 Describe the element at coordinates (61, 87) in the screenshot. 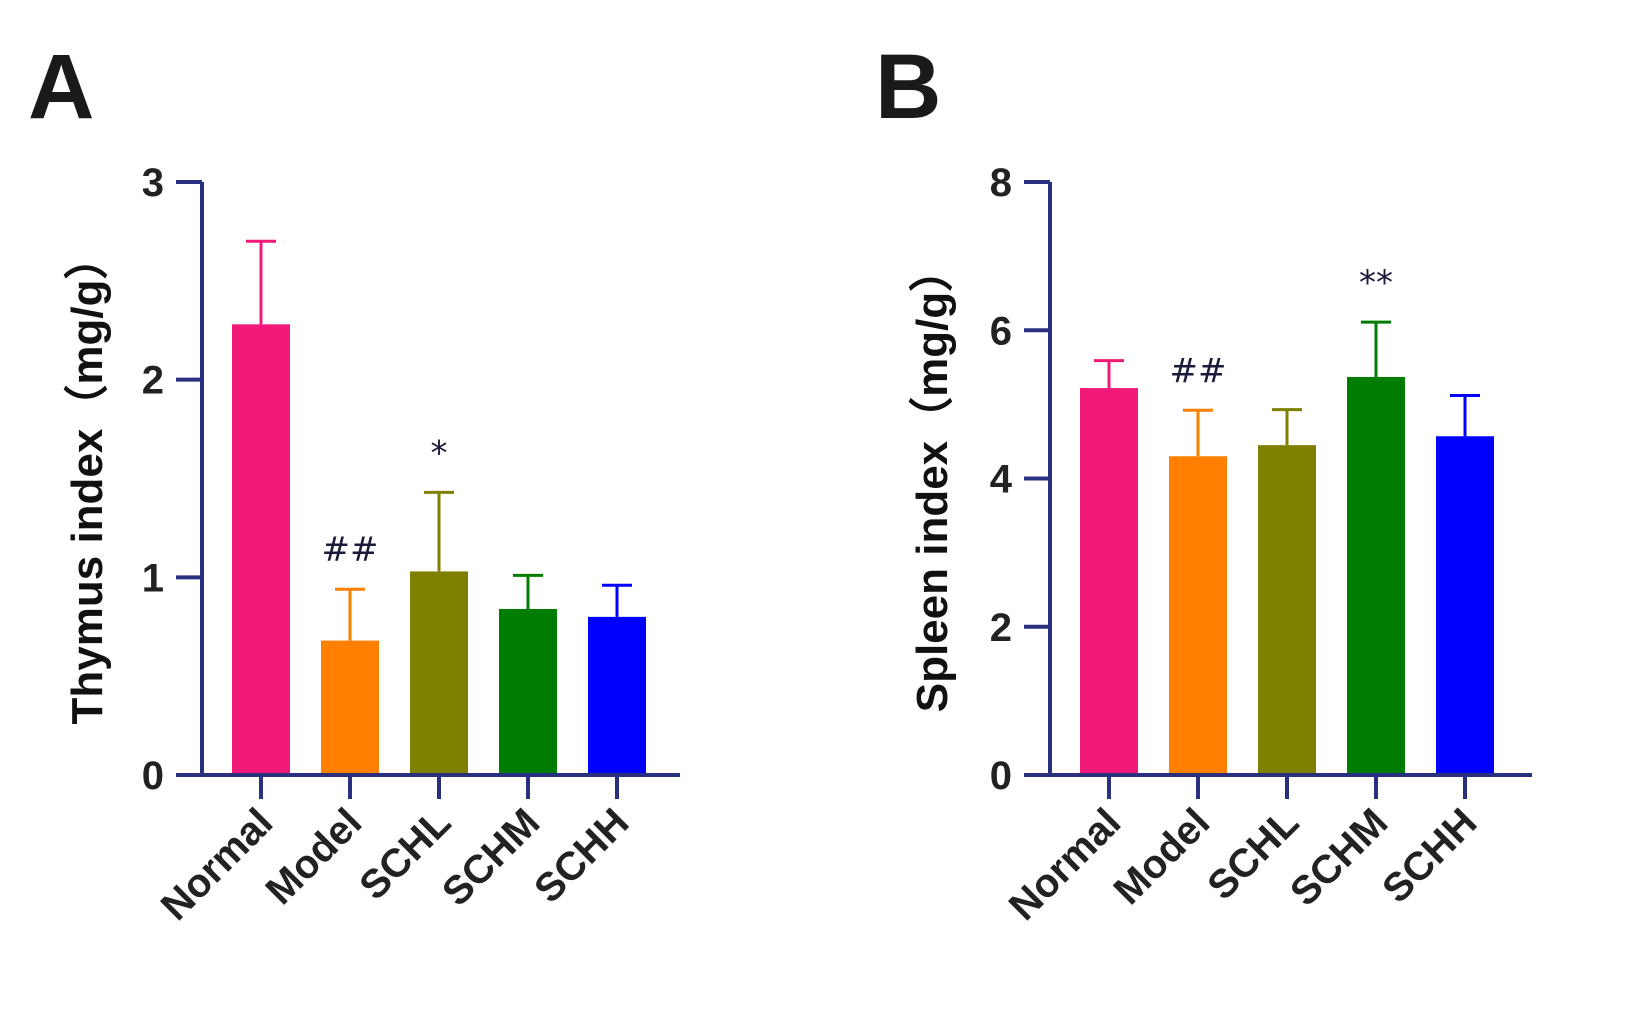

I see `panel-letter: A` at that location.